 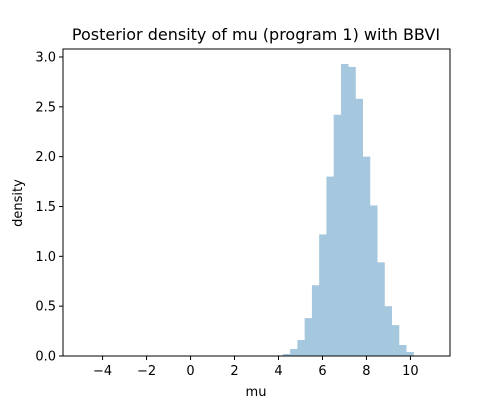 I want to click on y-axis: 0.0 0.5 1.0 1.5 2.0 2.5 3.0, so click(x=49, y=207).